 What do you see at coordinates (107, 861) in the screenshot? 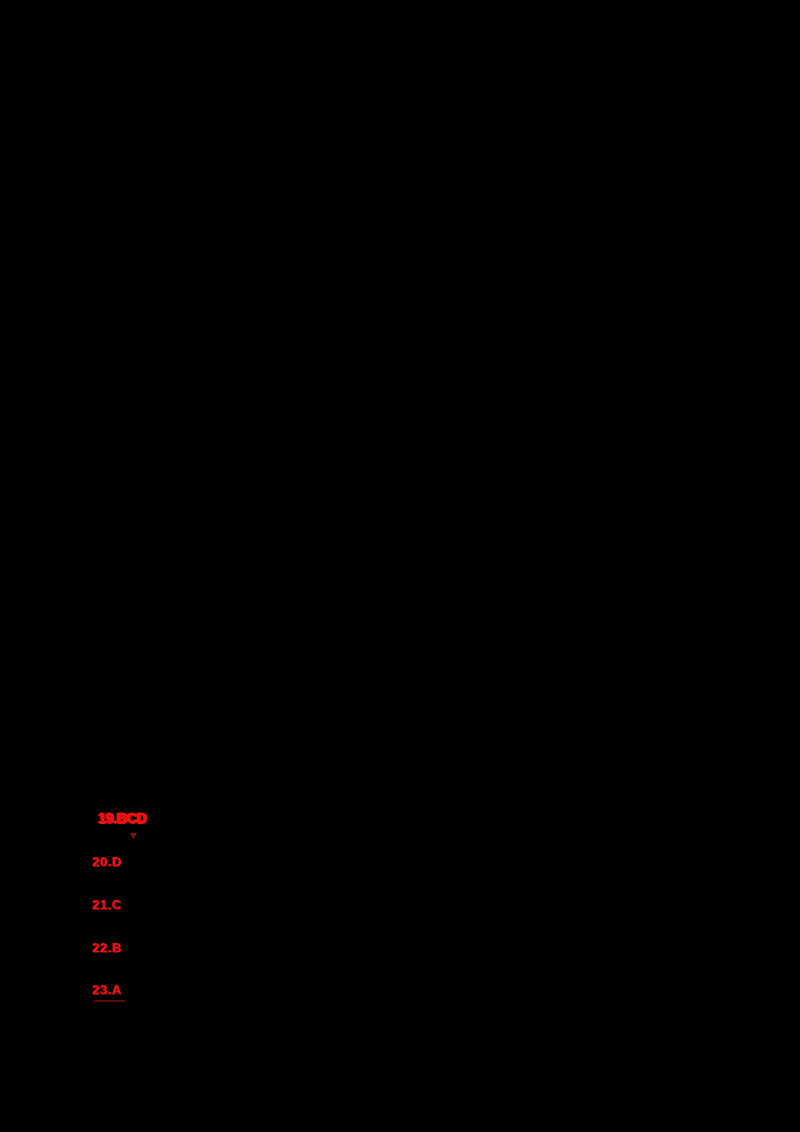
I see `answer-line-20: 20.D` at bounding box center [107, 861].